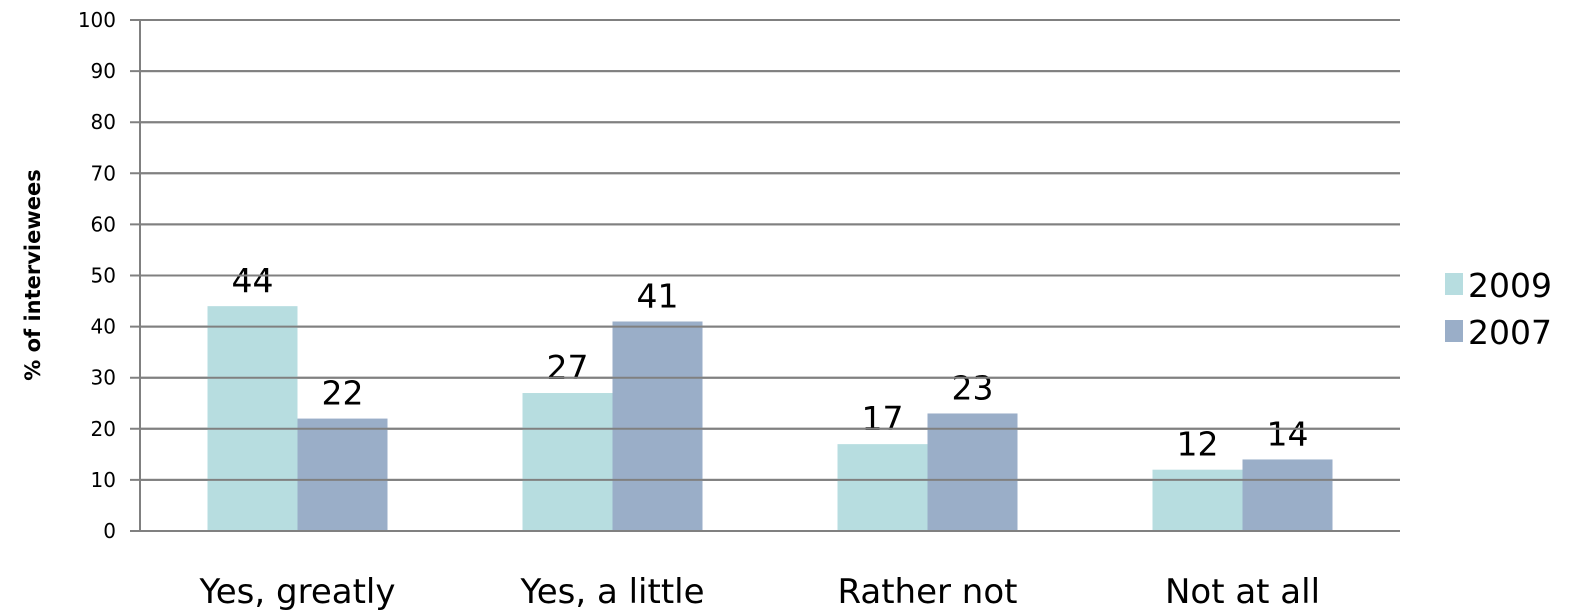  What do you see at coordinates (103, 71) in the screenshot?
I see `y-tick-label: 90` at bounding box center [103, 71].